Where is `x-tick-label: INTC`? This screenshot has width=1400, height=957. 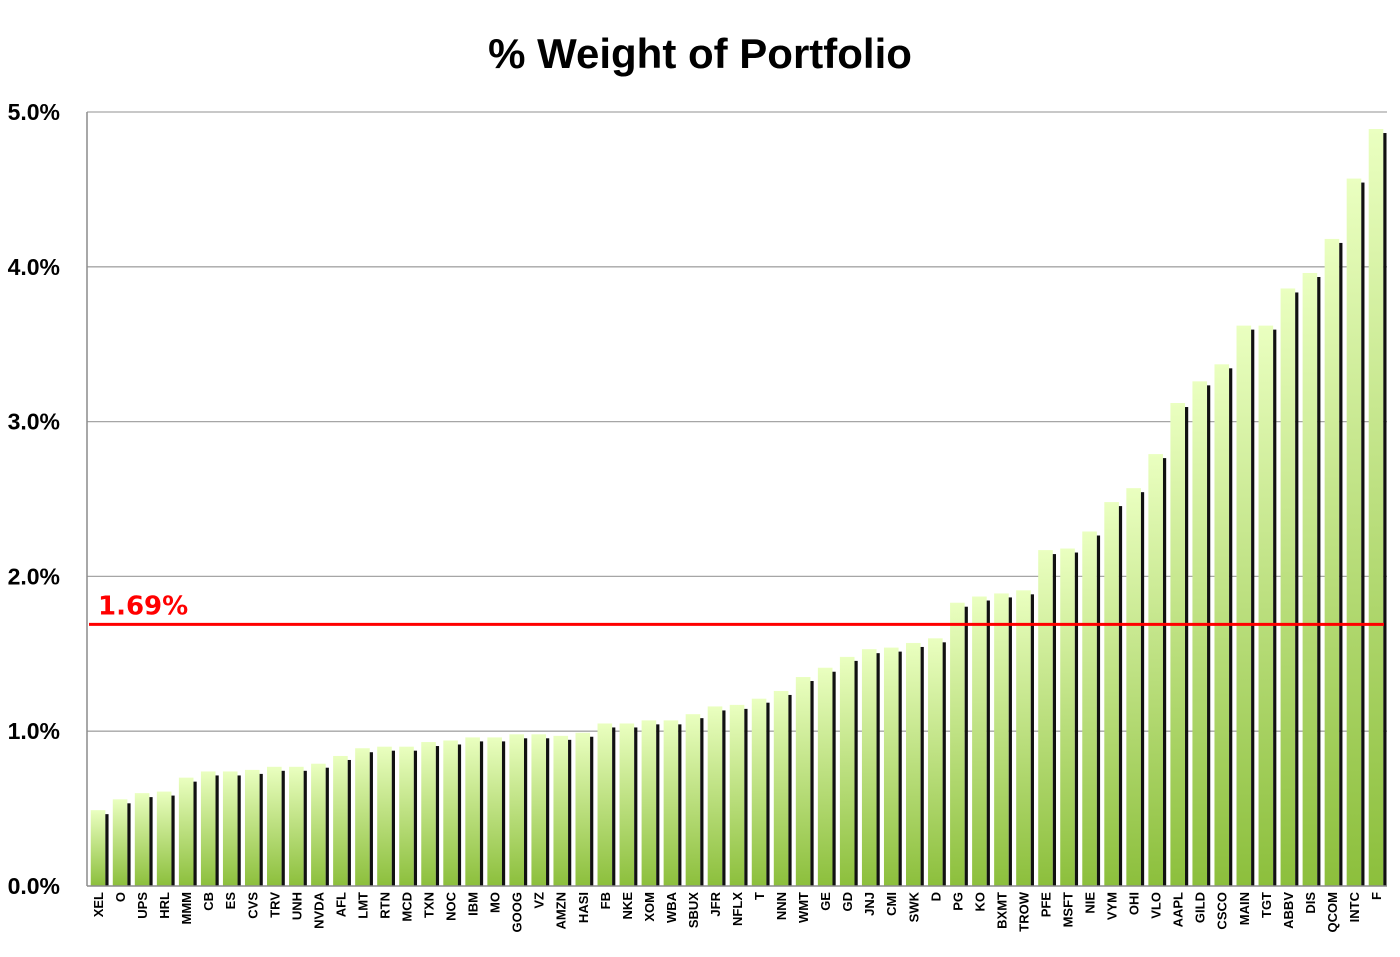
x-tick-label: INTC is located at coordinates (1354, 906).